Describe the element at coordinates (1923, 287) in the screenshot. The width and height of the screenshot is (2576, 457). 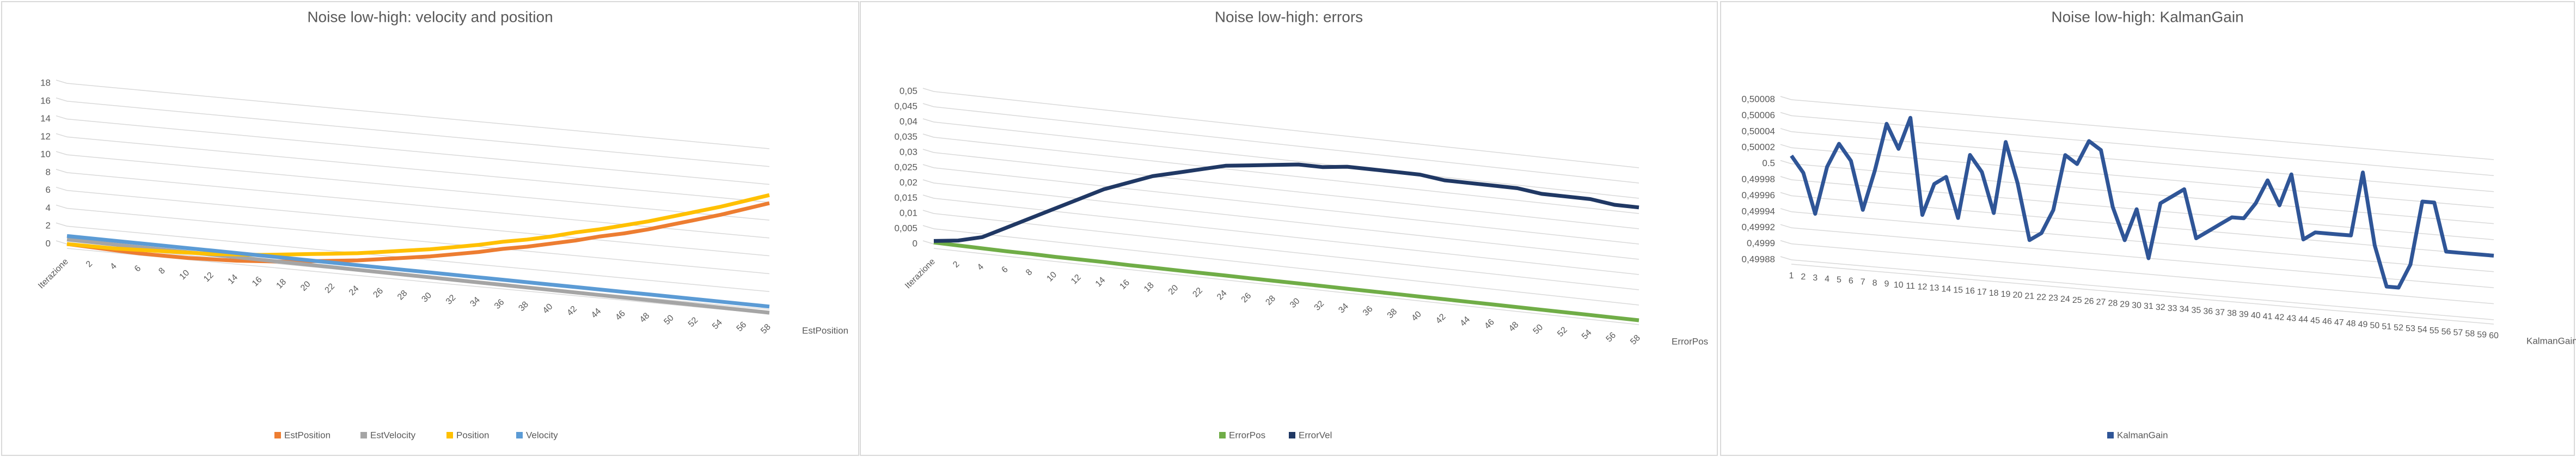
I see `x-tick-label: 12` at that location.